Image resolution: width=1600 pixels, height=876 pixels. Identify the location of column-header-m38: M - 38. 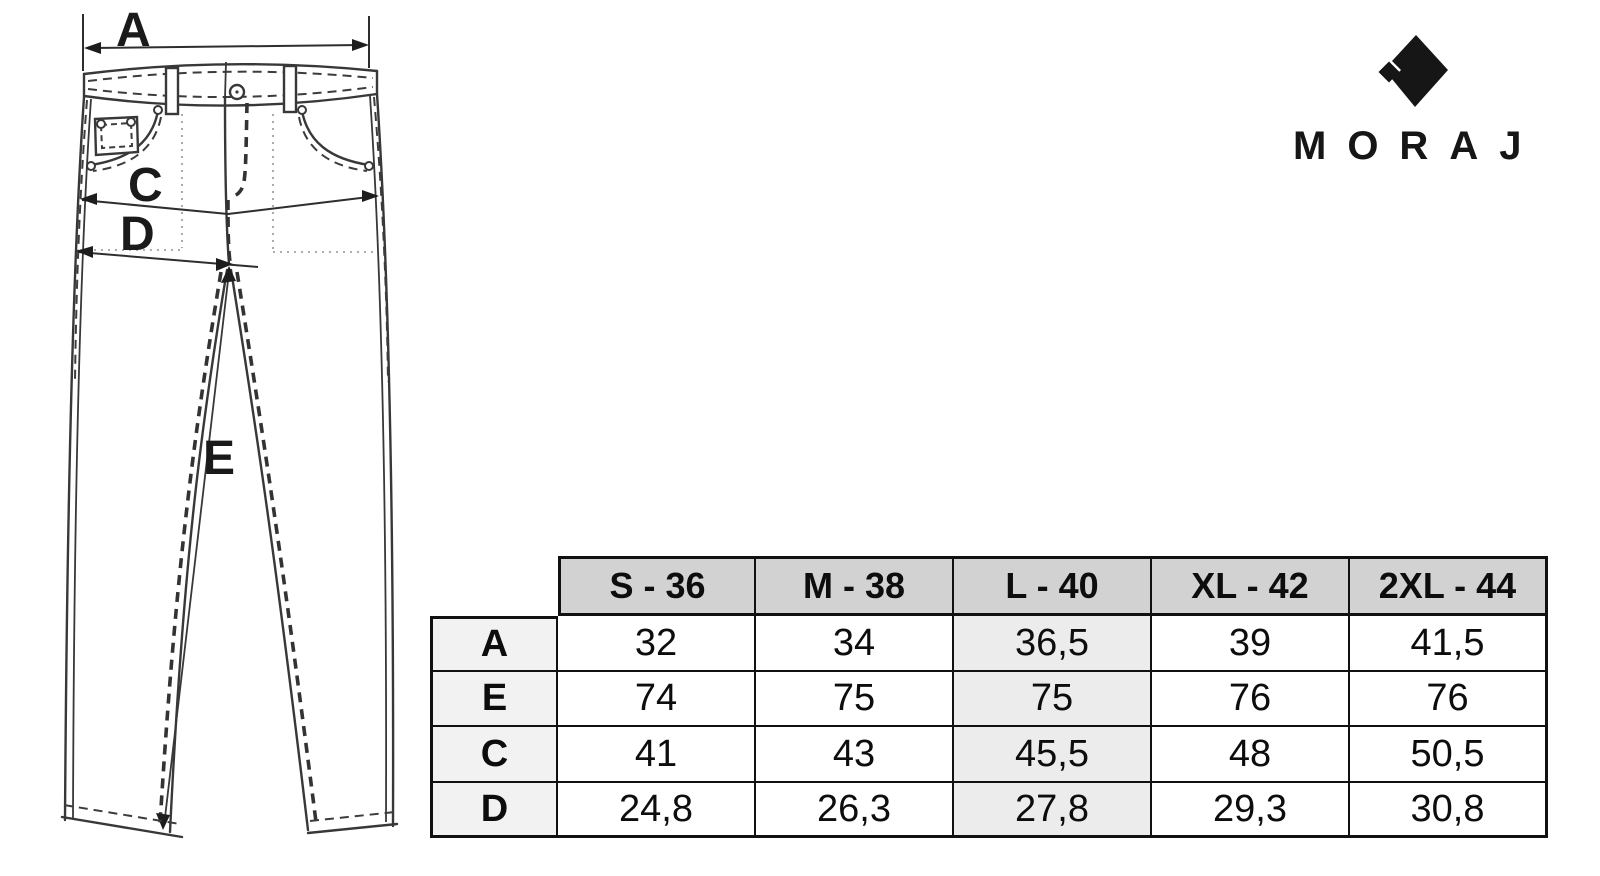
(855, 586).